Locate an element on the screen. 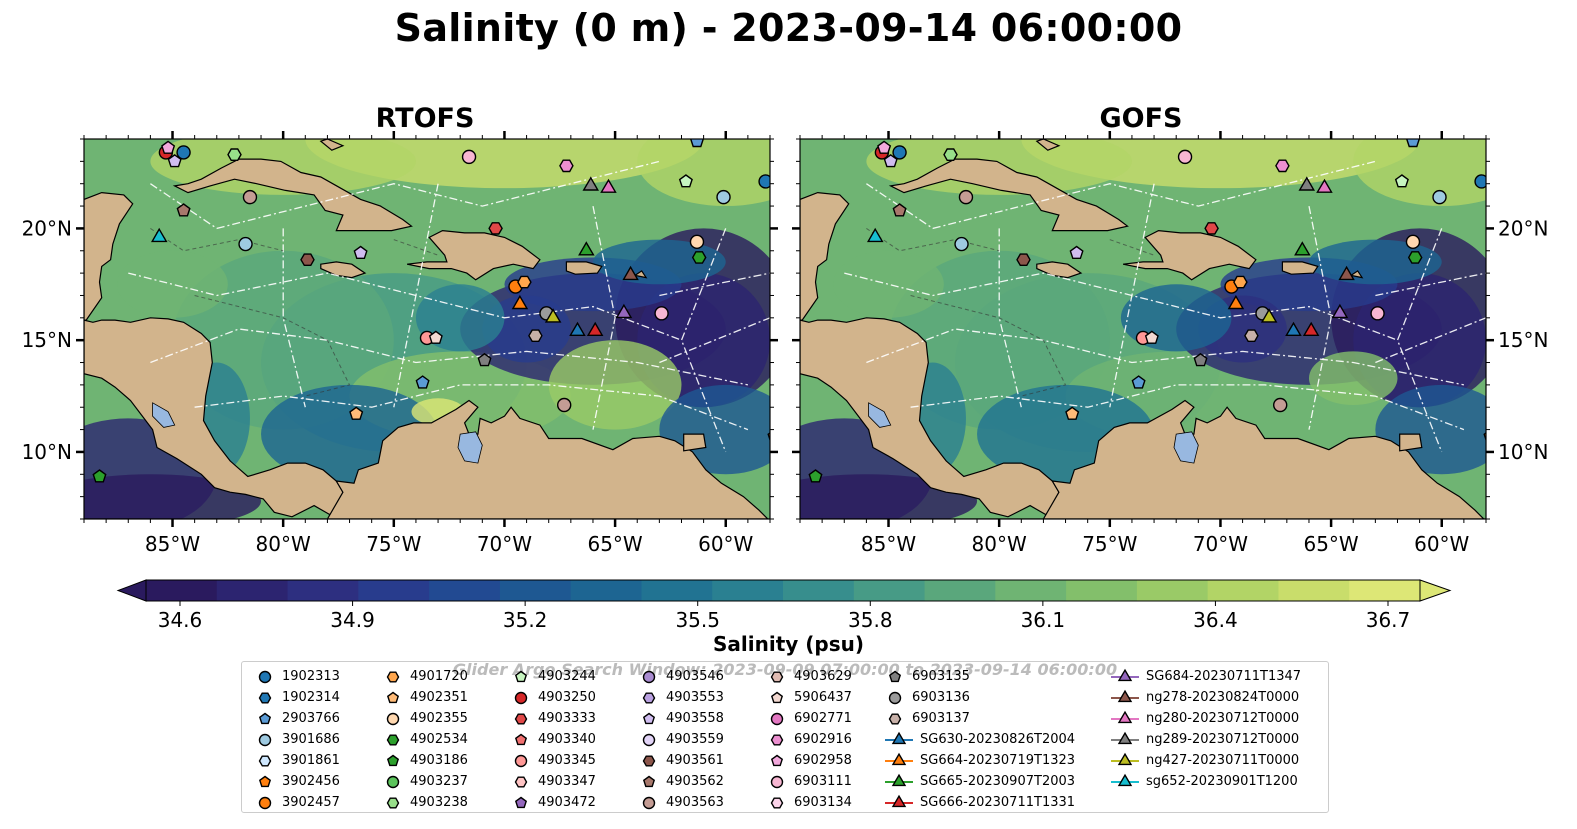 The height and width of the screenshot is (829, 1577). bathymetry-contour is located at coordinates (272, 346).